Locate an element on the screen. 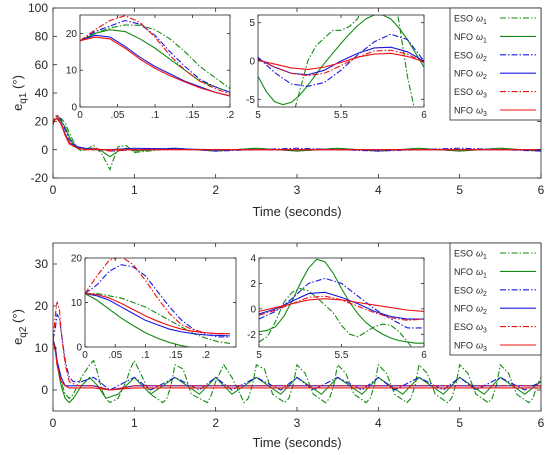 This screenshot has height=455, width=550. panel-top-ytick-label: 100 is located at coordinates (38, 8).